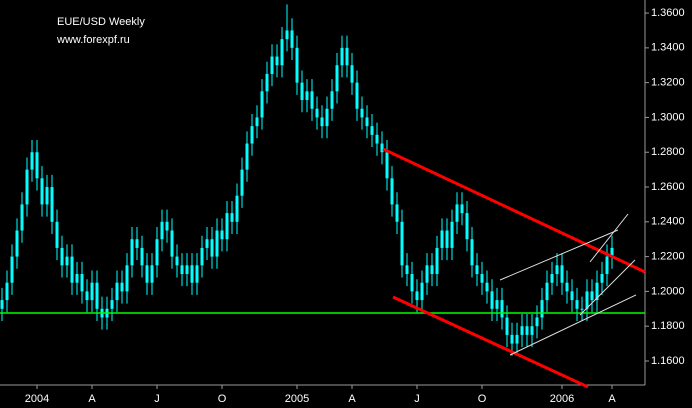 The image size is (692, 408). I want to click on y-tick-label: 1.1800, so click(668, 326).